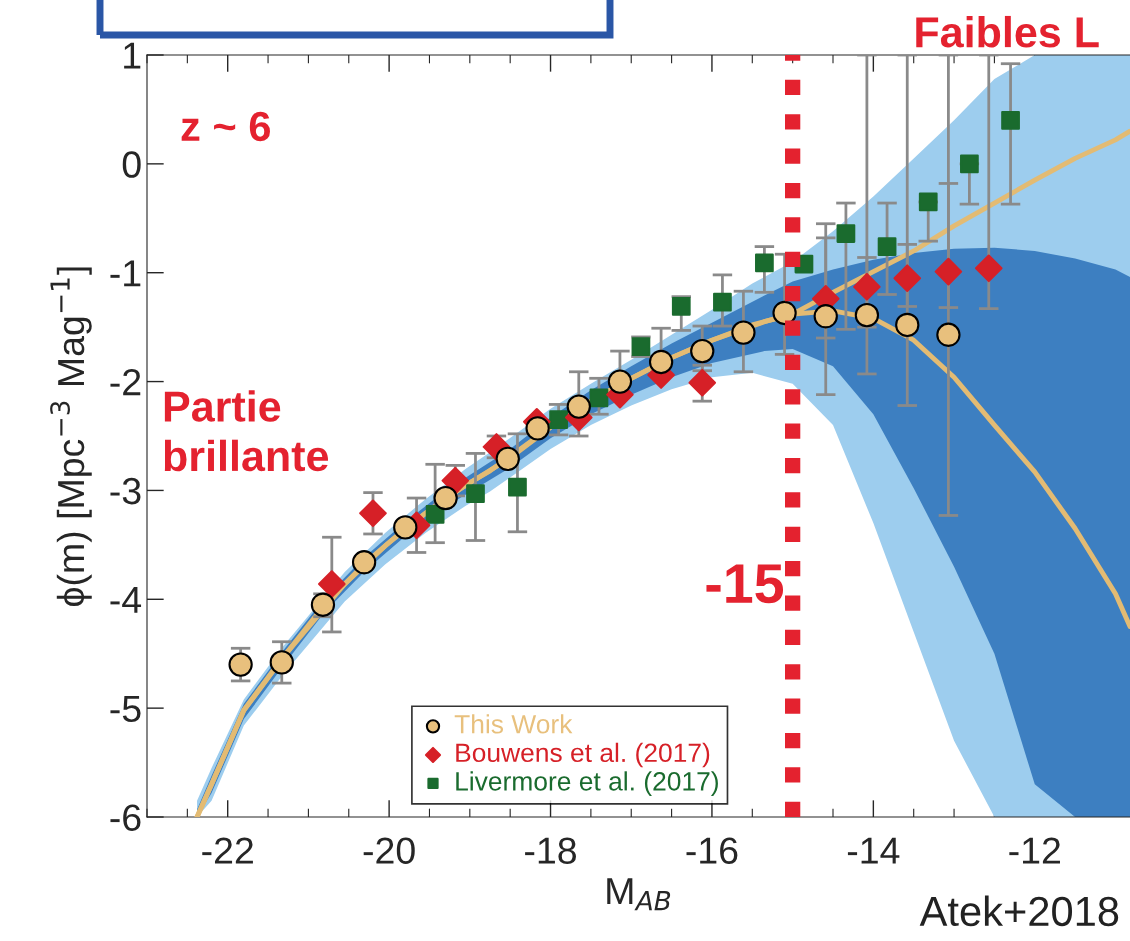  I want to click on y-tick-label: 0, so click(131, 164).